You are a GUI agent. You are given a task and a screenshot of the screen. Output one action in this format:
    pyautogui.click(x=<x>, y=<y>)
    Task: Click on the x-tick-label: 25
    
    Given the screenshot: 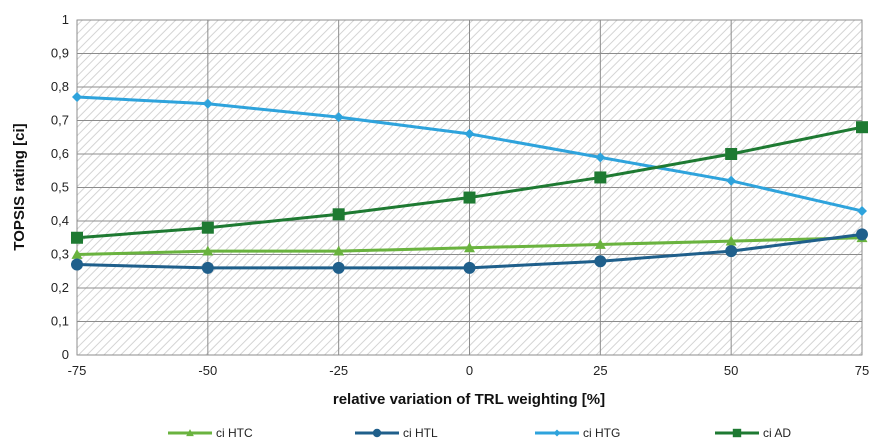 What is the action you would take?
    pyautogui.click(x=600, y=370)
    